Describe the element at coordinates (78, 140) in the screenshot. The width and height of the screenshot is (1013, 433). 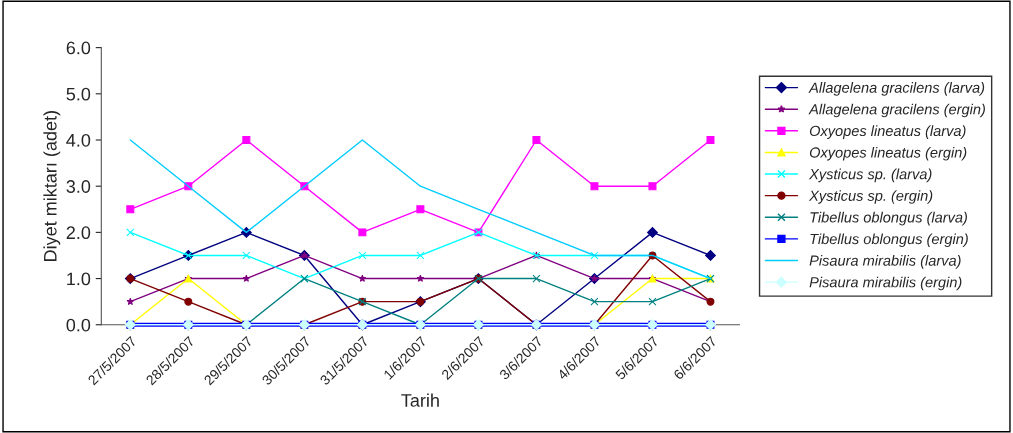
I see `y-tick-label: 4.0` at that location.